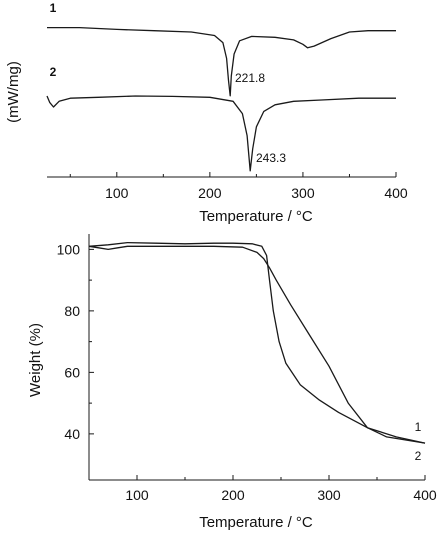  I want to click on dsc-x-tick-label: 300, so click(303, 193).